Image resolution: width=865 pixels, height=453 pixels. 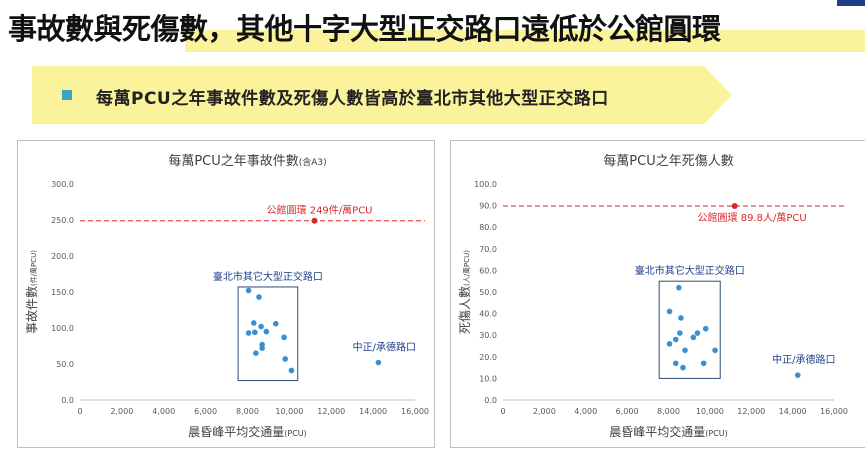 What do you see at coordinates (466, 268) in the screenshot?
I see `y-axis-label-unit: (人/萬PCU)` at bounding box center [466, 268].